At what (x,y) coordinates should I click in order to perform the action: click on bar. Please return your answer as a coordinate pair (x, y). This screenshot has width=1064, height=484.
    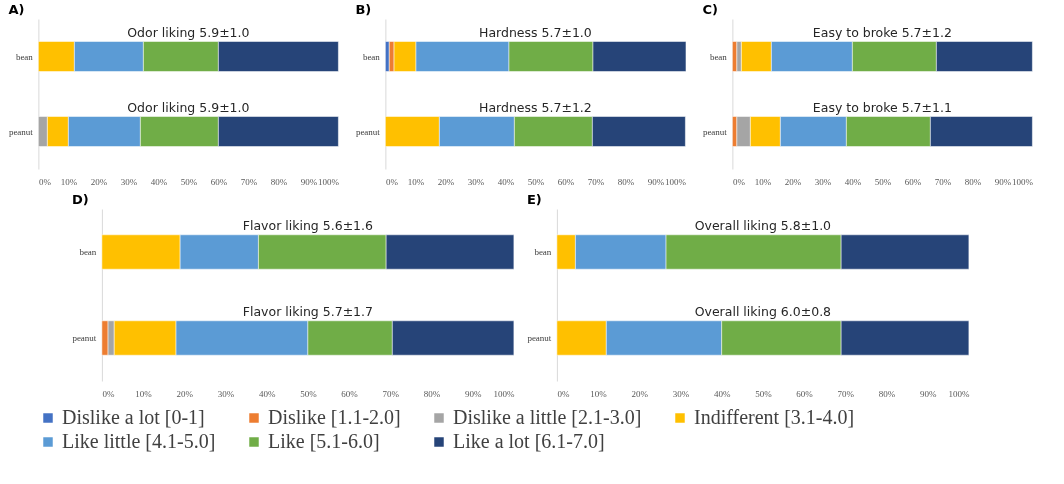
    Looking at the image, I should click on (387, 56).